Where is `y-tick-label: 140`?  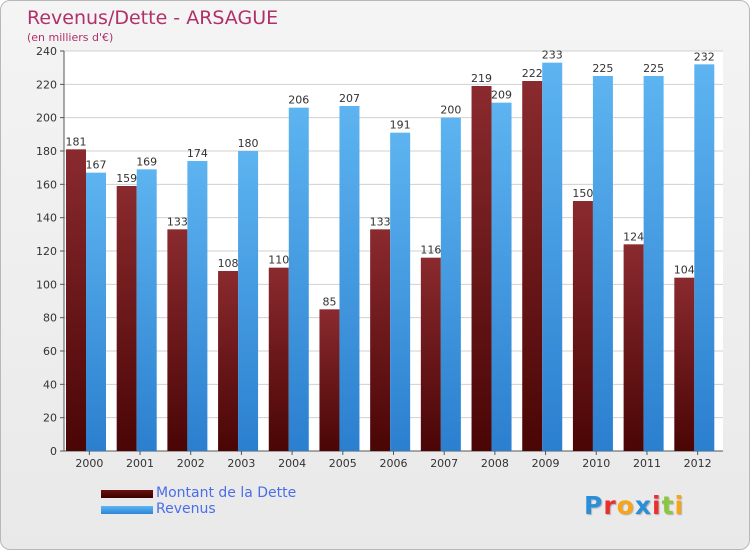 y-tick-label: 140 is located at coordinates (46, 218).